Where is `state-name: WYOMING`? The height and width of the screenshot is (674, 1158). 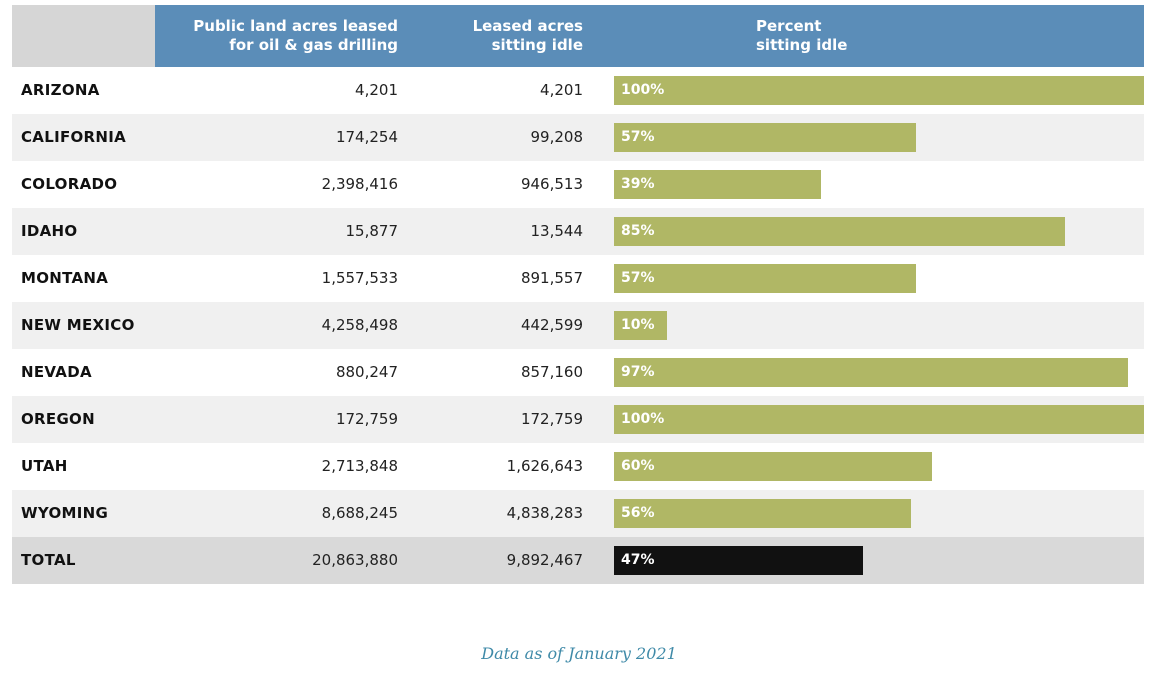 state-name: WYOMING is located at coordinates (65, 513).